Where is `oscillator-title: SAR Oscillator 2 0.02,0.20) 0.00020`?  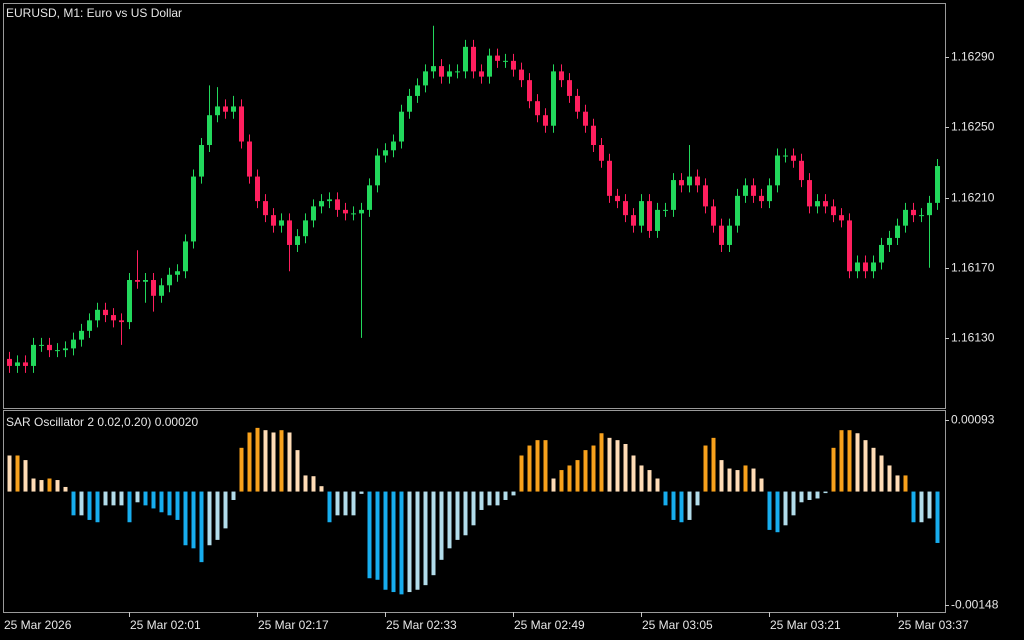
oscillator-title: SAR Oscillator 2 0.02,0.20) 0.00020 is located at coordinates (102, 422).